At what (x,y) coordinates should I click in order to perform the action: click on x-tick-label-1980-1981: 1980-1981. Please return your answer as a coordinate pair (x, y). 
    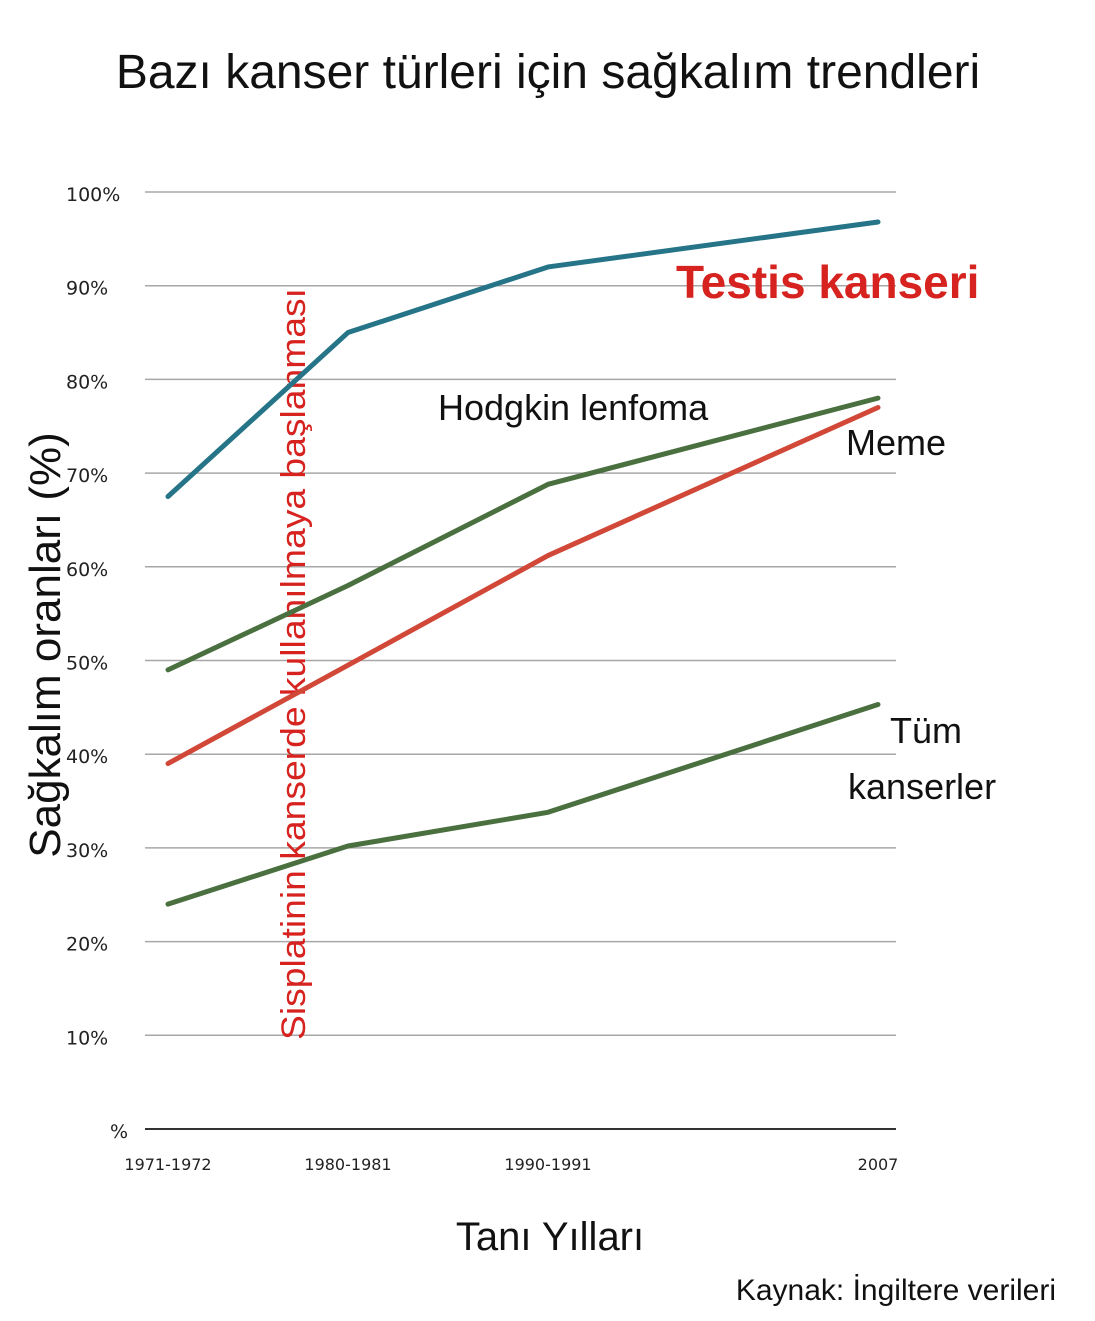
    Looking at the image, I should click on (347, 1164).